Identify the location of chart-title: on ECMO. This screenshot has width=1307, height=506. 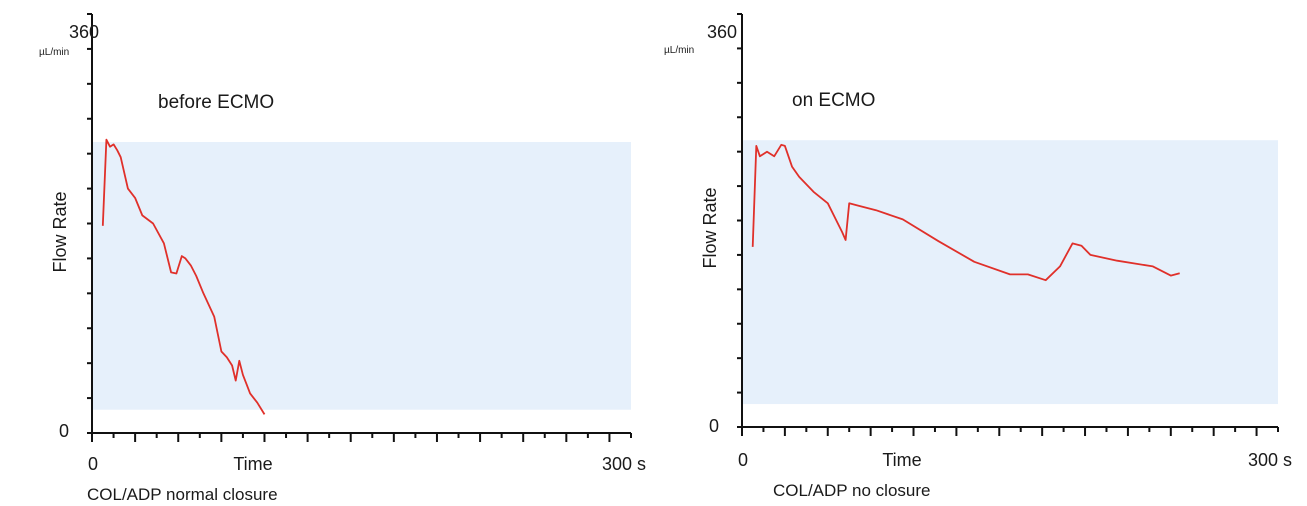
(833, 100).